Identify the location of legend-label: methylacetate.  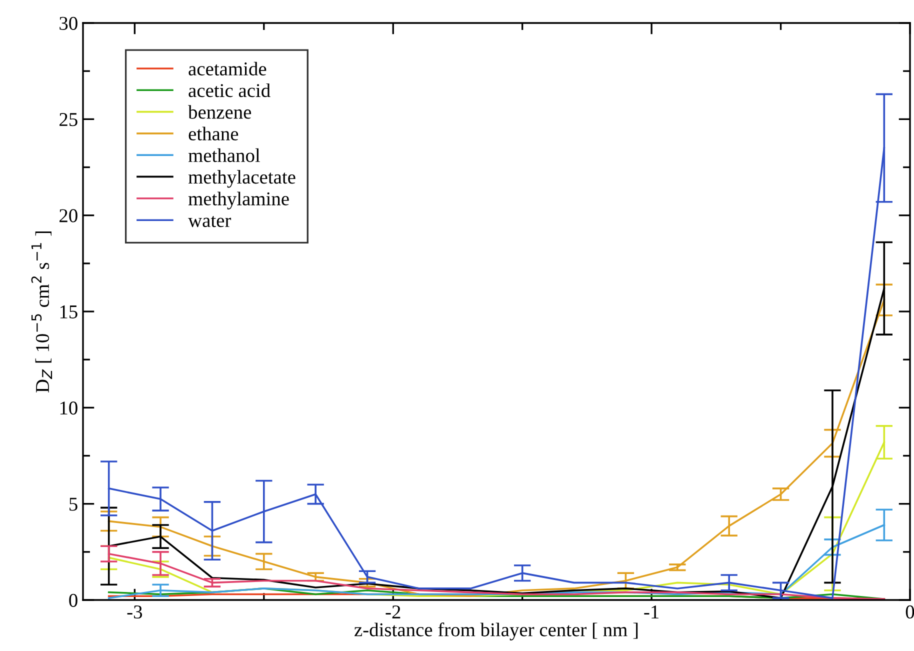
(242, 179).